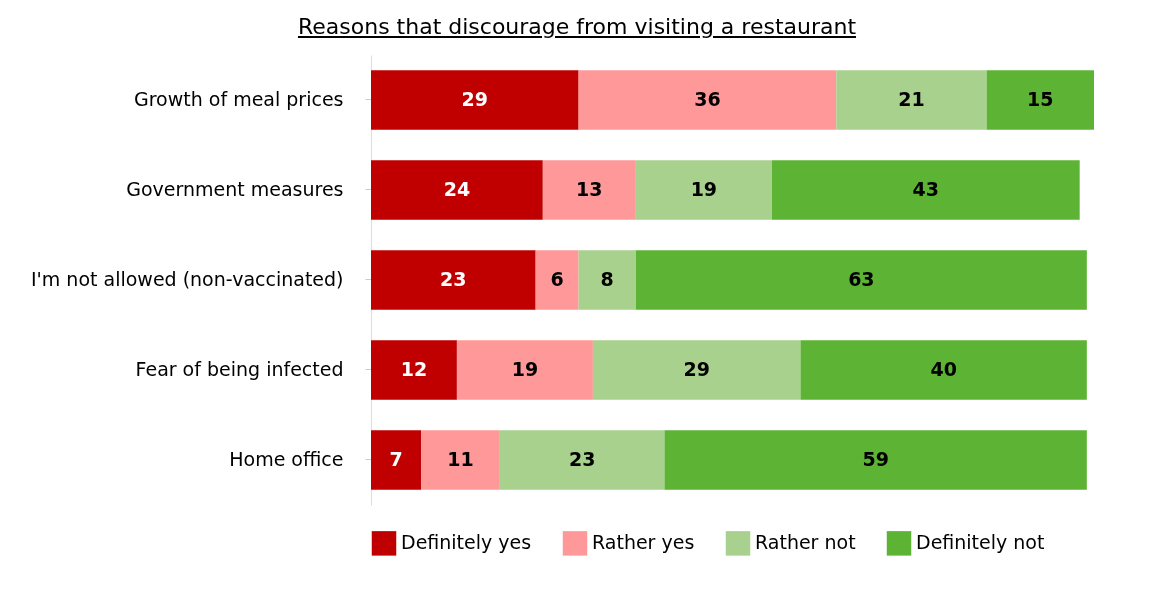  Describe the element at coordinates (286, 459) in the screenshot. I see `y-tick-label: Home office` at that location.